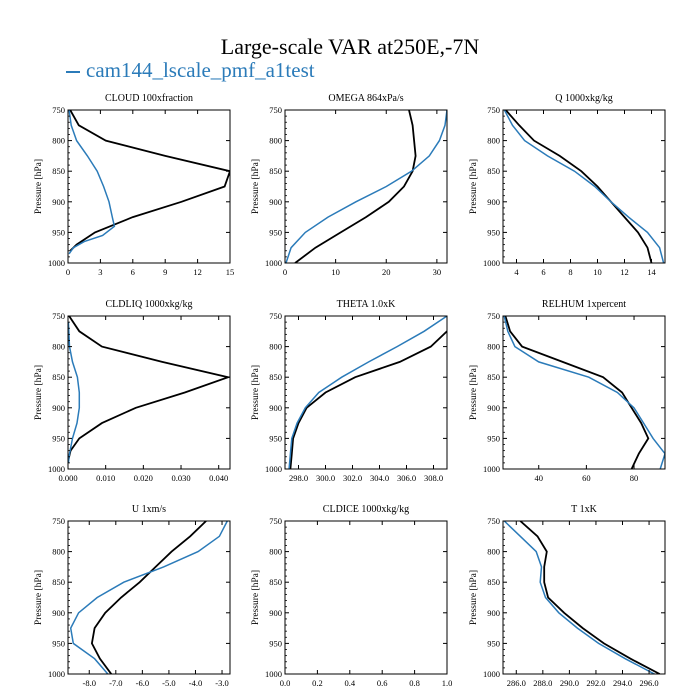 The width and height of the screenshot is (700, 700). Describe the element at coordinates (165, 272) in the screenshot. I see `x-tick-label: 9` at that location.